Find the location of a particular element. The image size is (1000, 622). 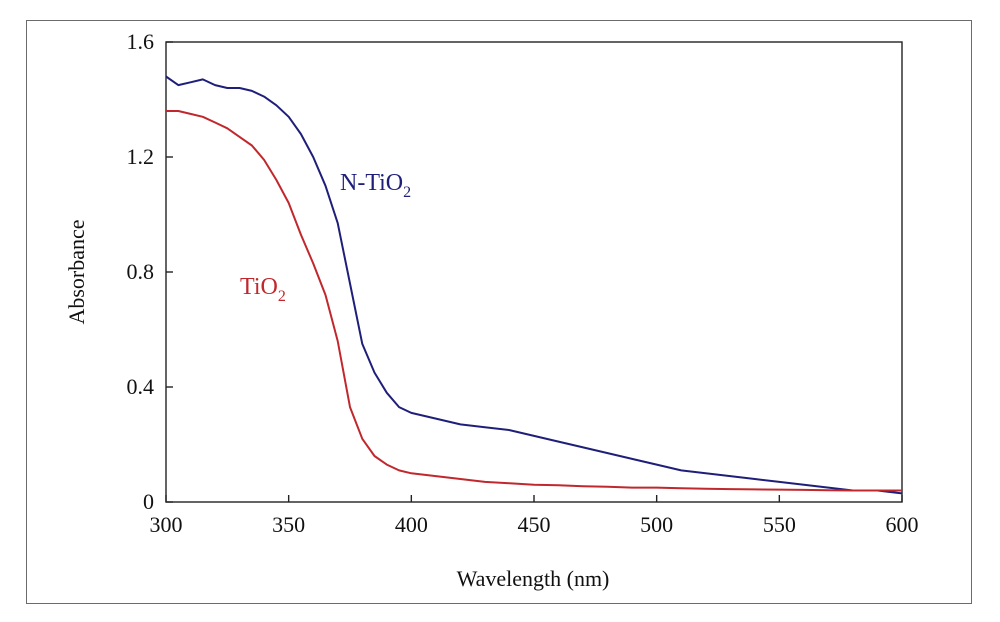

y-tick-label: 0 is located at coordinates (148, 501).